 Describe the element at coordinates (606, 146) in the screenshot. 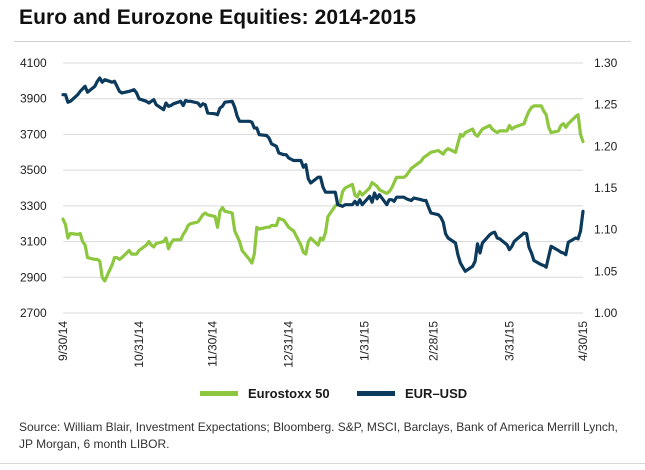

I see `y-right-tick-label: 1.20` at that location.